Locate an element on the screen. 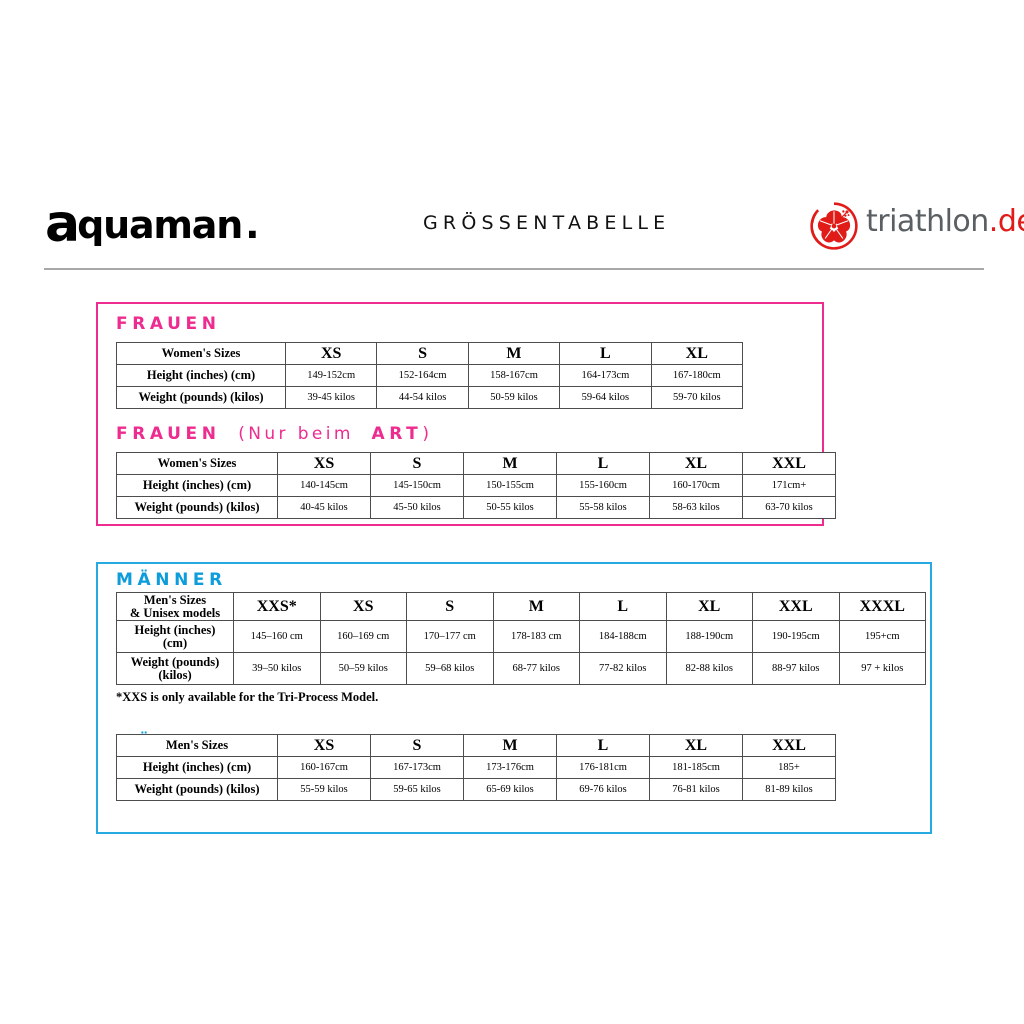  women1-weight-s: 44-54 kilos is located at coordinates (422, 397).